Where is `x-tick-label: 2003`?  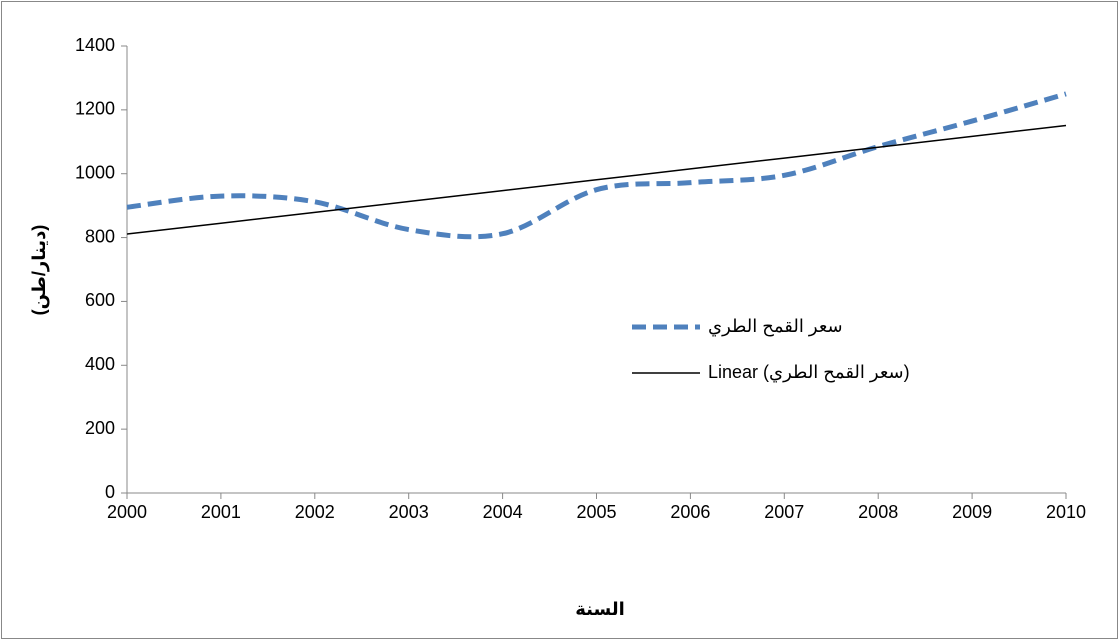
x-tick-label: 2003 is located at coordinates (409, 512).